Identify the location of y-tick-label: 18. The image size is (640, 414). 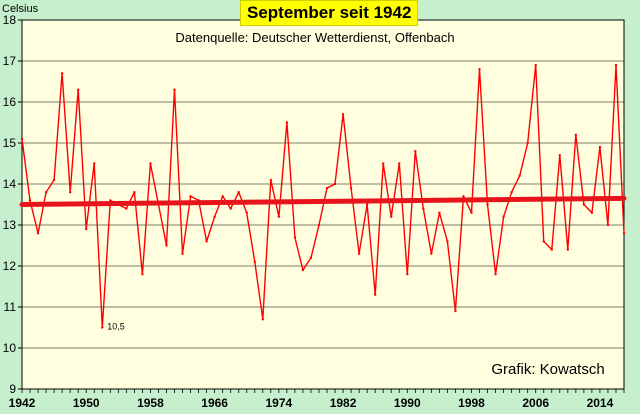
(10, 20).